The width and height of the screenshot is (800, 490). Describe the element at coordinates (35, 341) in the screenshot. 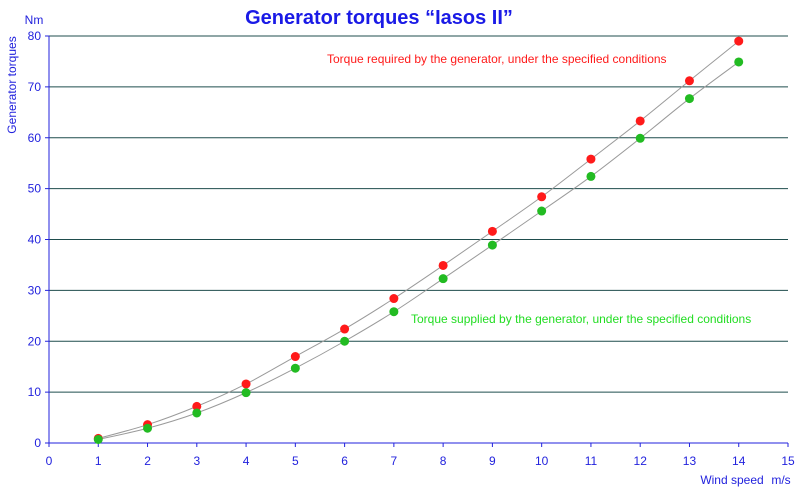

I see `y-tick-label-20: 20` at that location.